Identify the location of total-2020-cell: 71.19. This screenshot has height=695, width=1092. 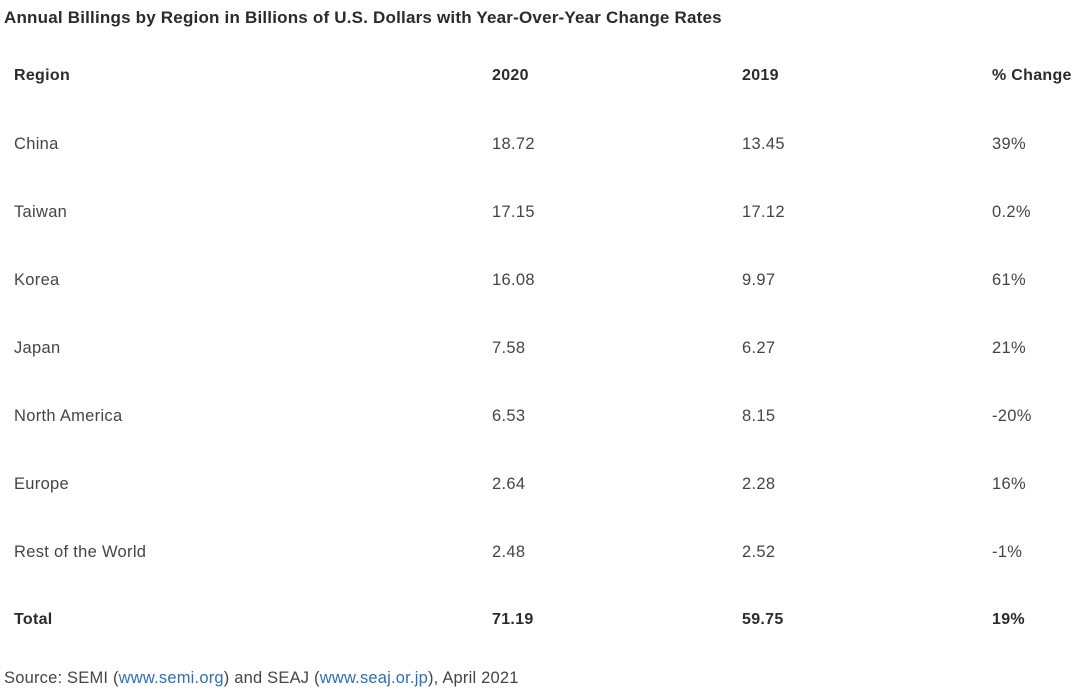
(513, 619).